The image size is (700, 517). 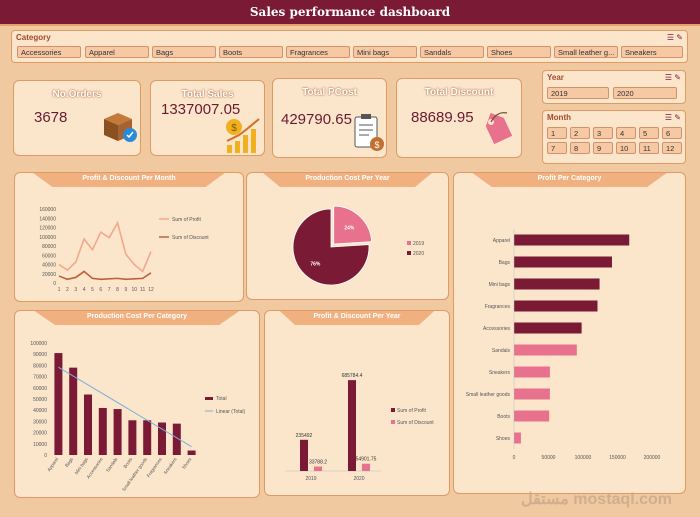 What do you see at coordinates (649, 133) in the screenshot?
I see `month-chip: 5` at bounding box center [649, 133].